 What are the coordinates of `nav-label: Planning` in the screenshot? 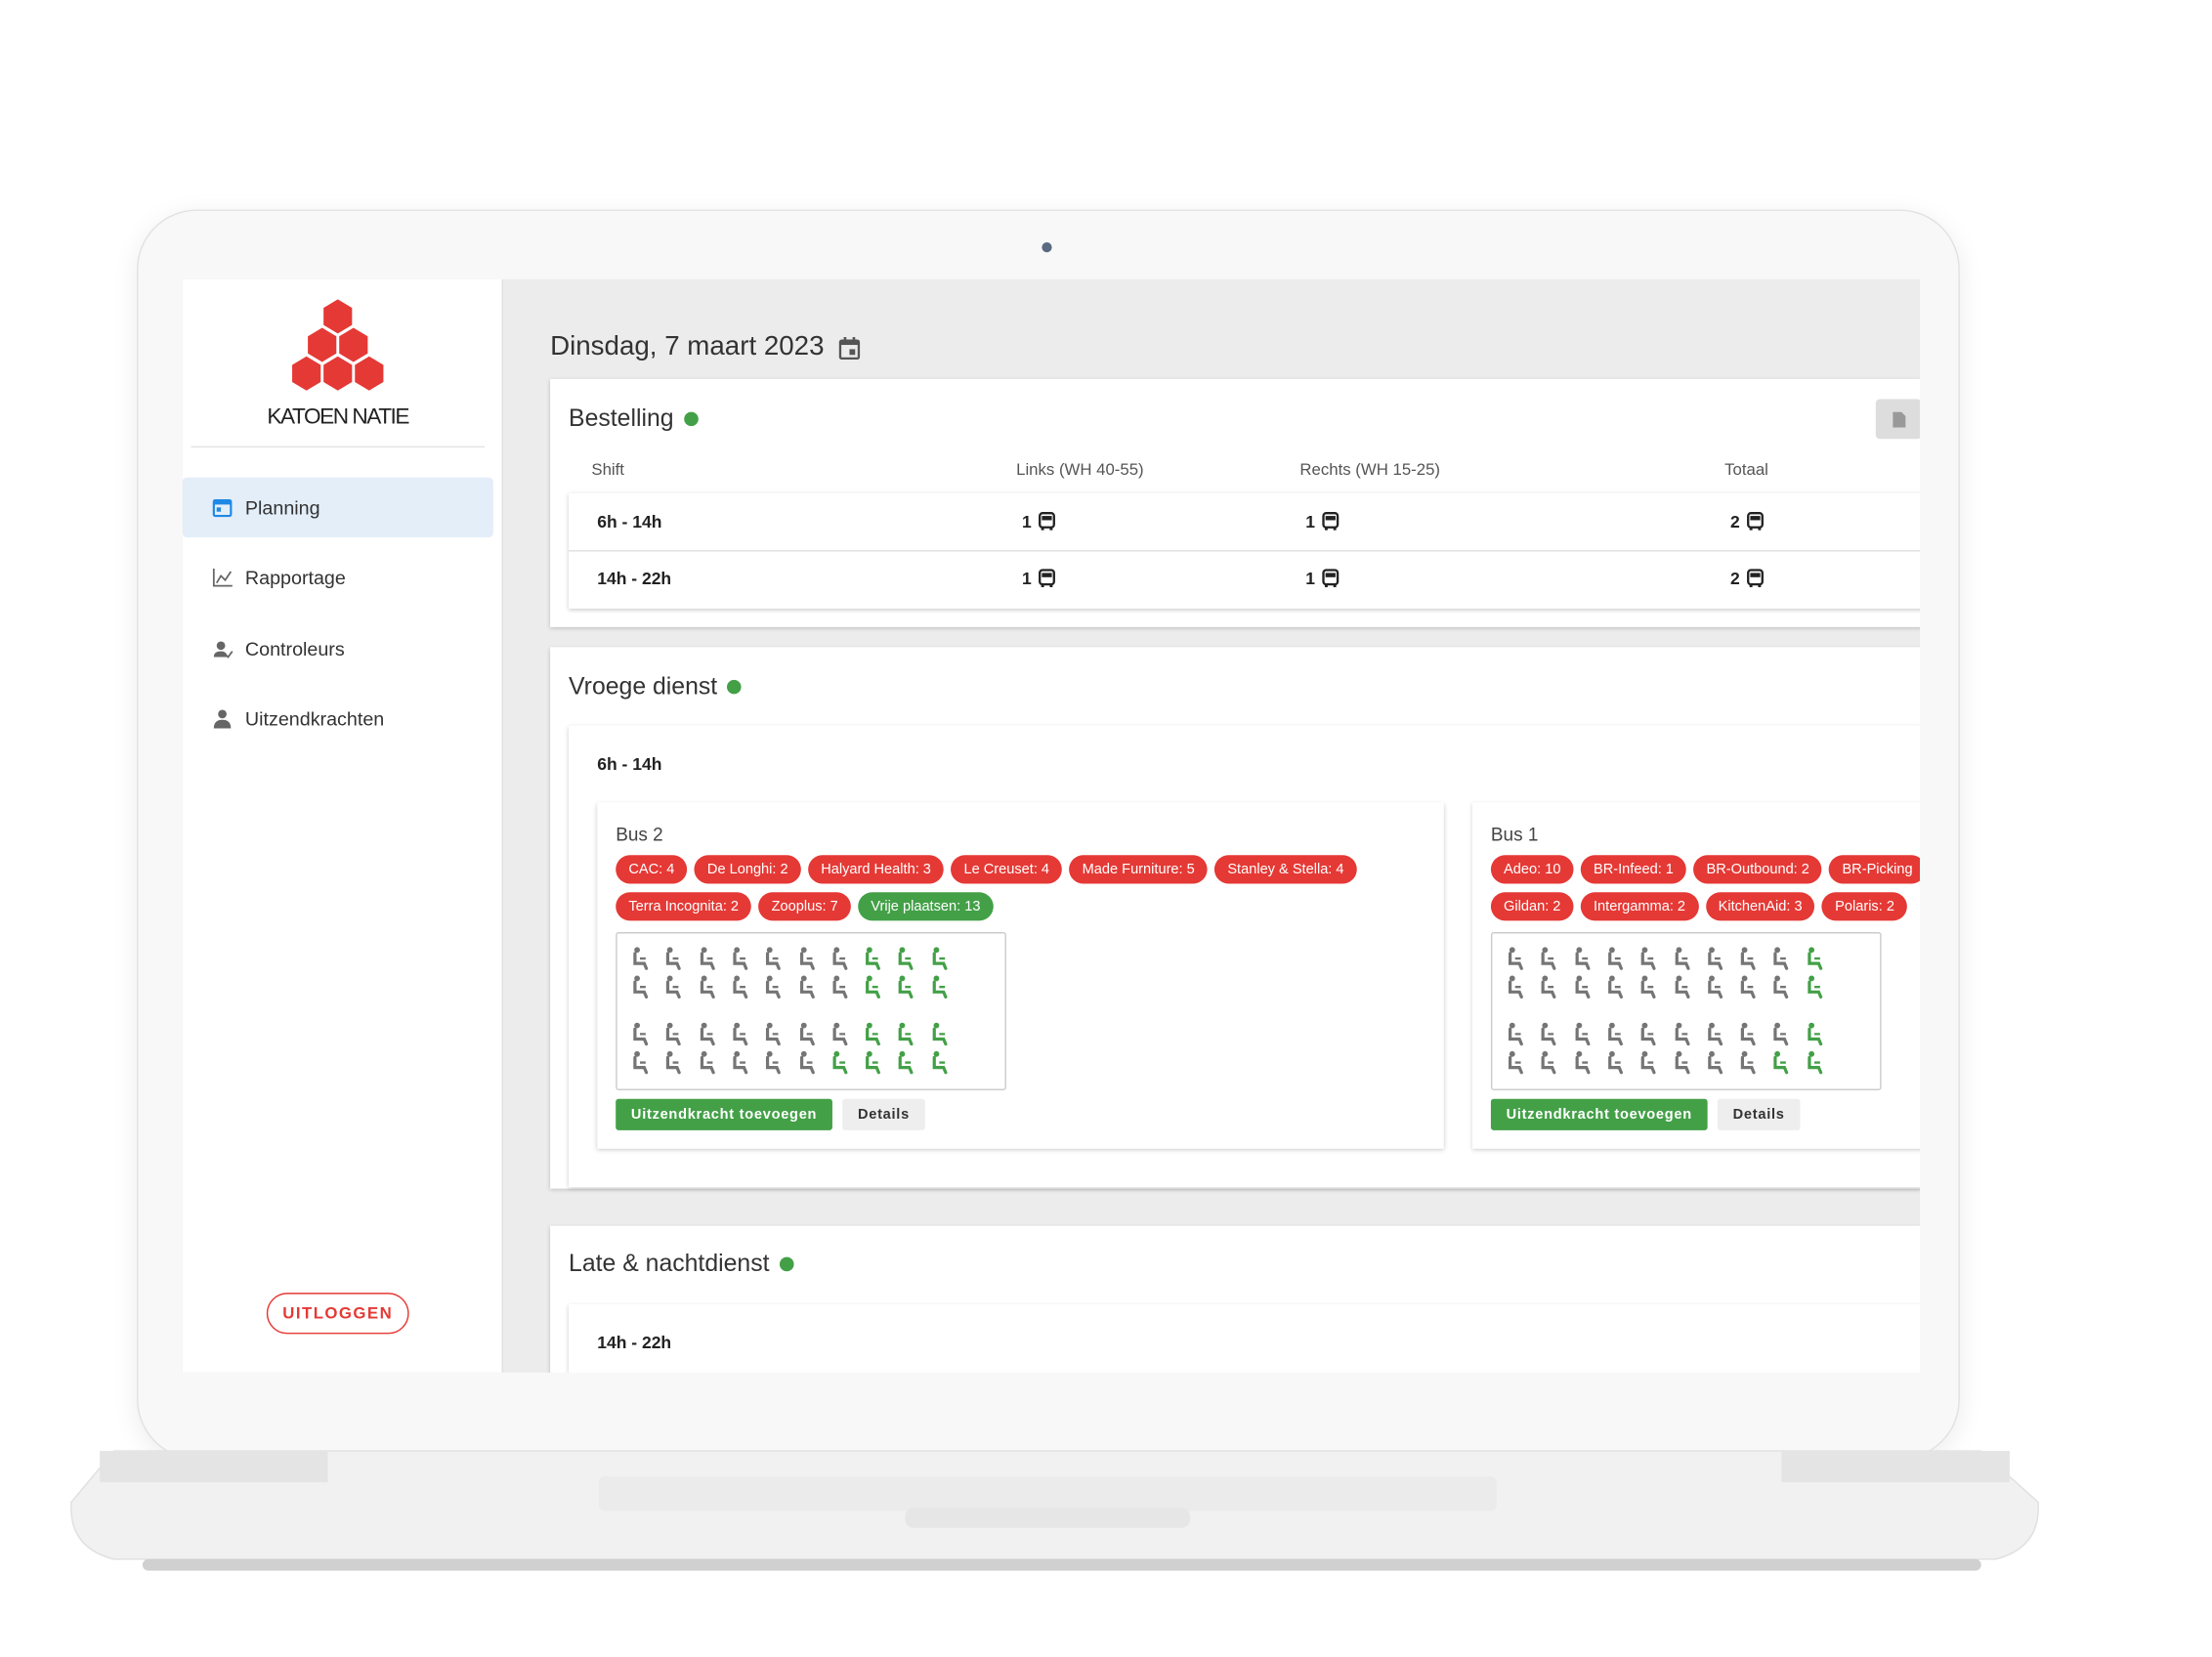 It's located at (282, 507).